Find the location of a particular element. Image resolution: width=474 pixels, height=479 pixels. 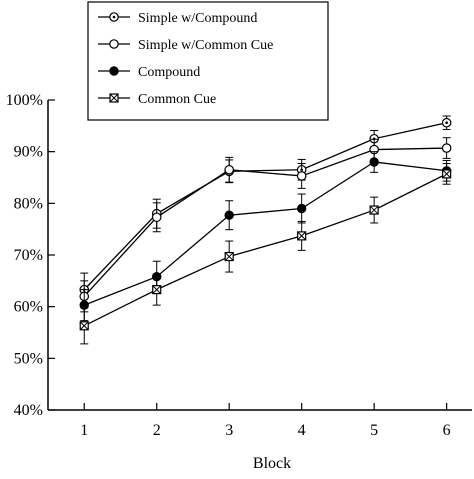

legend-item: Simple w/Compound is located at coordinates (177, 18).